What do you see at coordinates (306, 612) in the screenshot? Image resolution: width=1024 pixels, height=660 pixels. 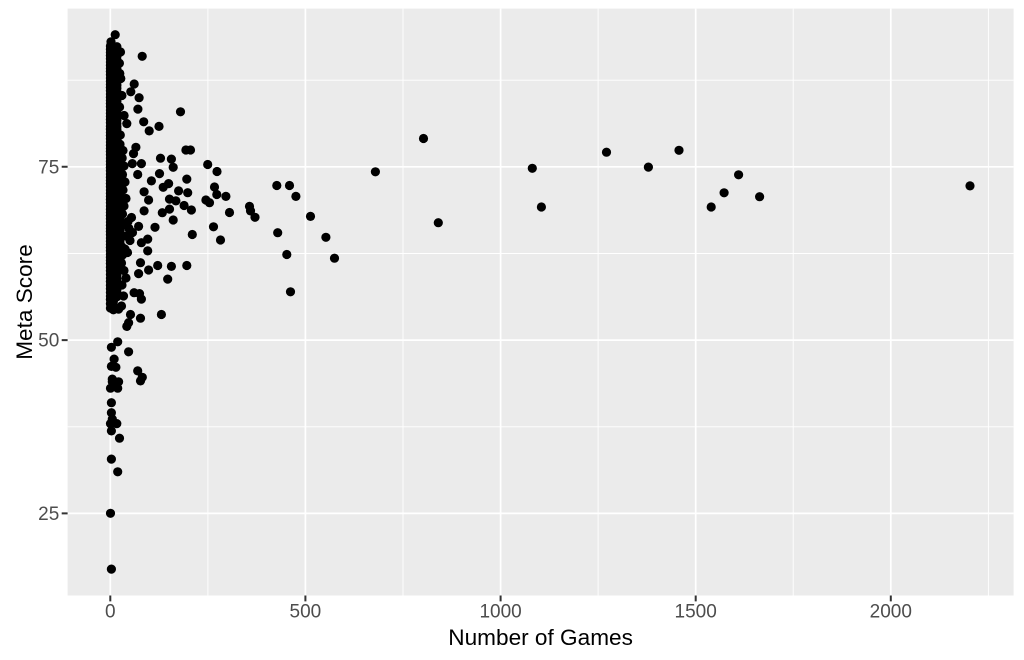 I see `svg-text: 500` at bounding box center [306, 612].